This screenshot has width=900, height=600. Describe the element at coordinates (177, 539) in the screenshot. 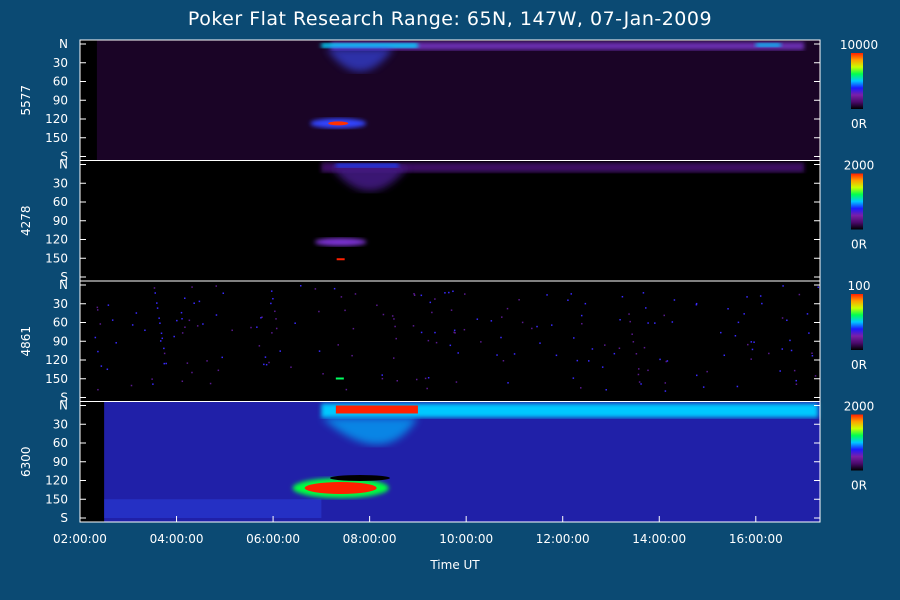

I see `x-tick-label: 04:00:00` at that location.